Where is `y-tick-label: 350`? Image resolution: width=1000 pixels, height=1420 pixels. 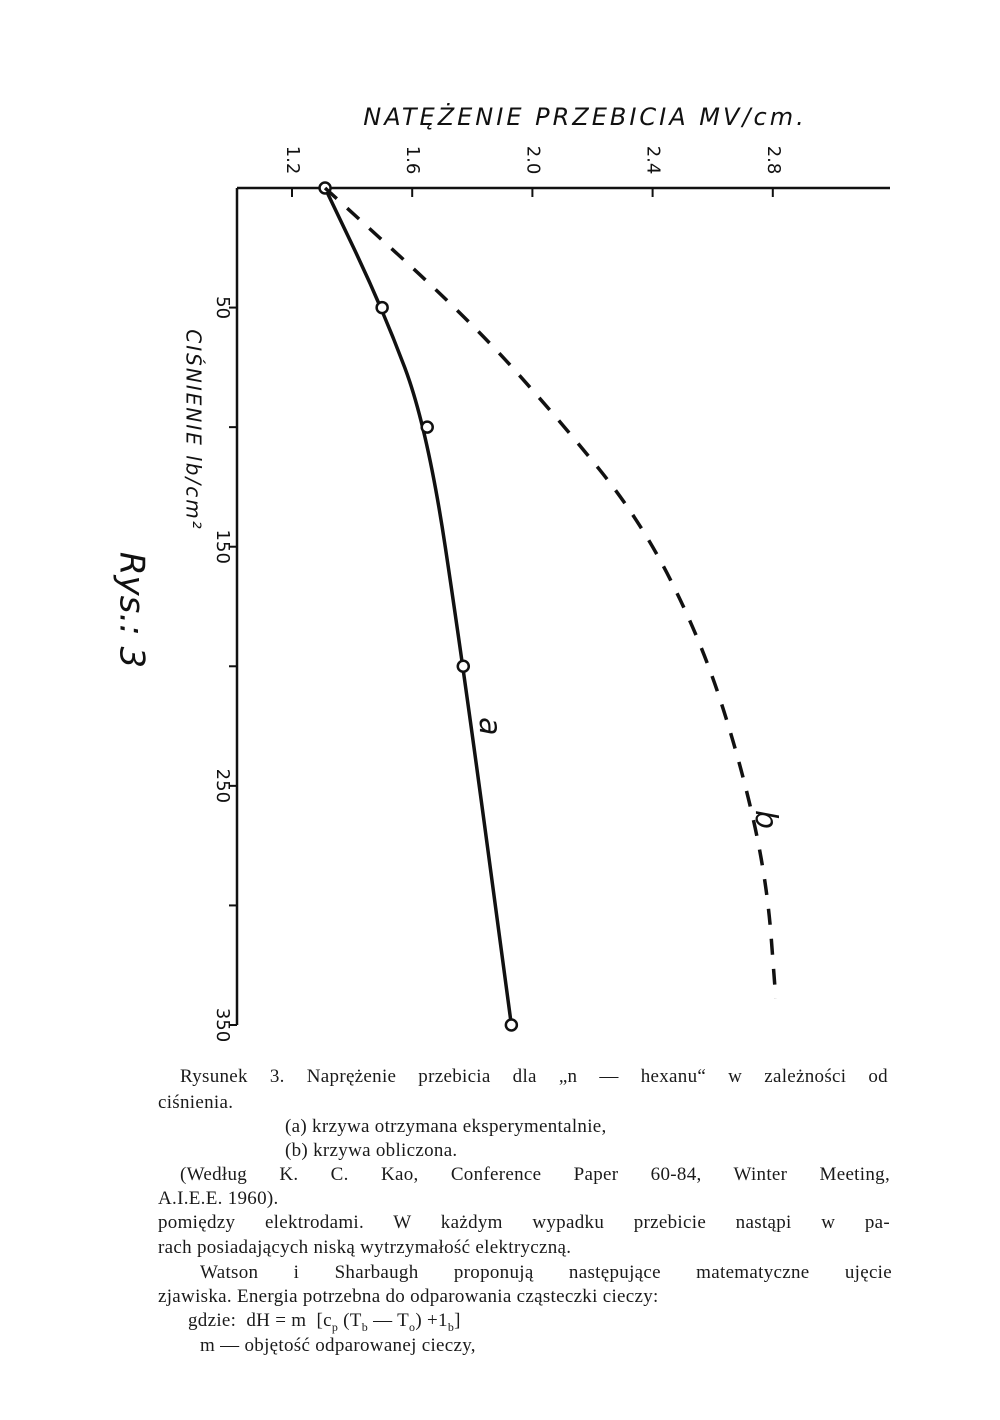 y-tick-label: 350 is located at coordinates (222, 1025).